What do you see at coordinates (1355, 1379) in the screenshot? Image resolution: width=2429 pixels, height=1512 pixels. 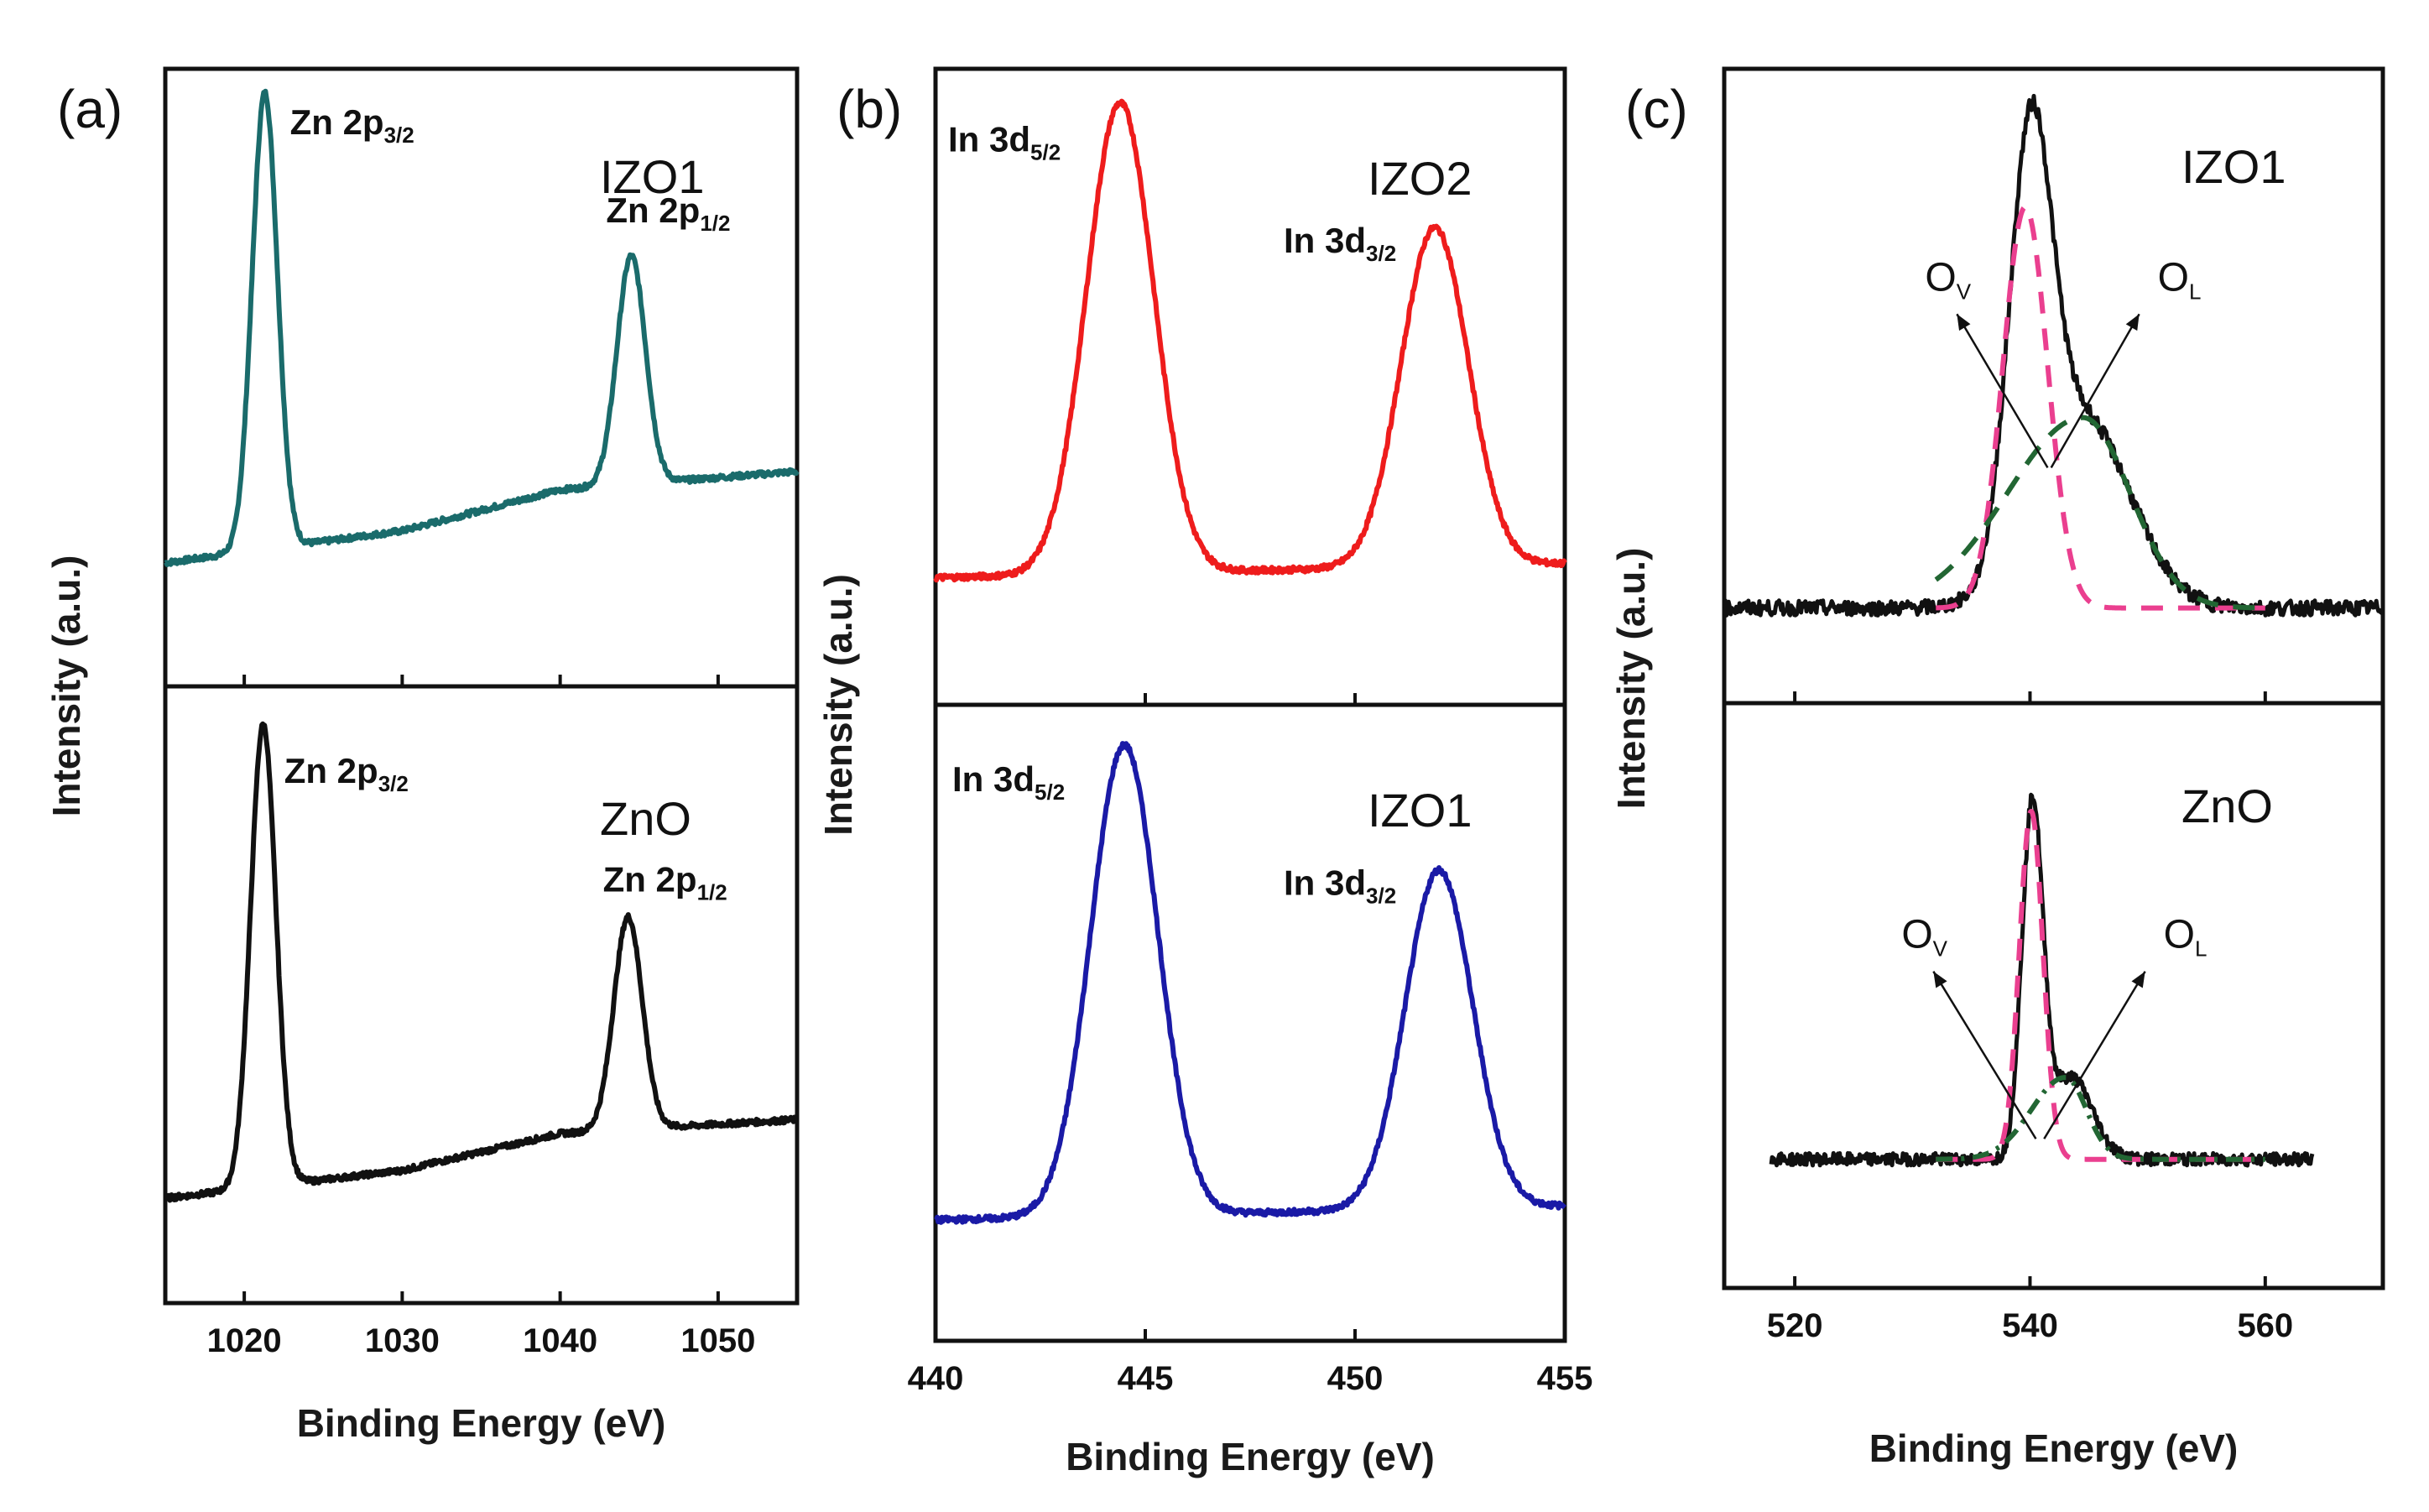 I see `x-tick-label: 450` at bounding box center [1355, 1379].